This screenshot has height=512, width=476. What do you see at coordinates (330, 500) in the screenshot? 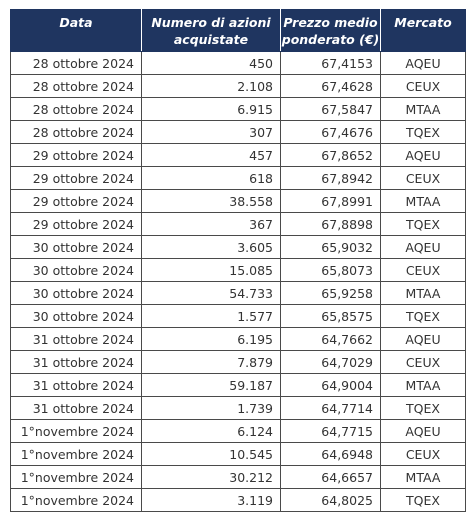
I see `cell-price: 64,8025` at bounding box center [330, 500].